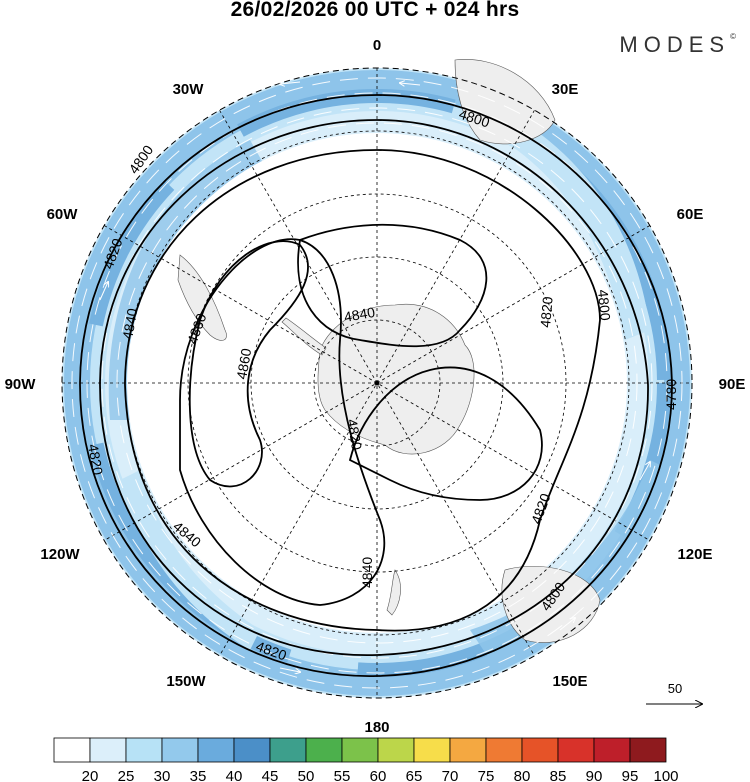  I want to click on lon-label-30w: 30W, so click(189, 89).